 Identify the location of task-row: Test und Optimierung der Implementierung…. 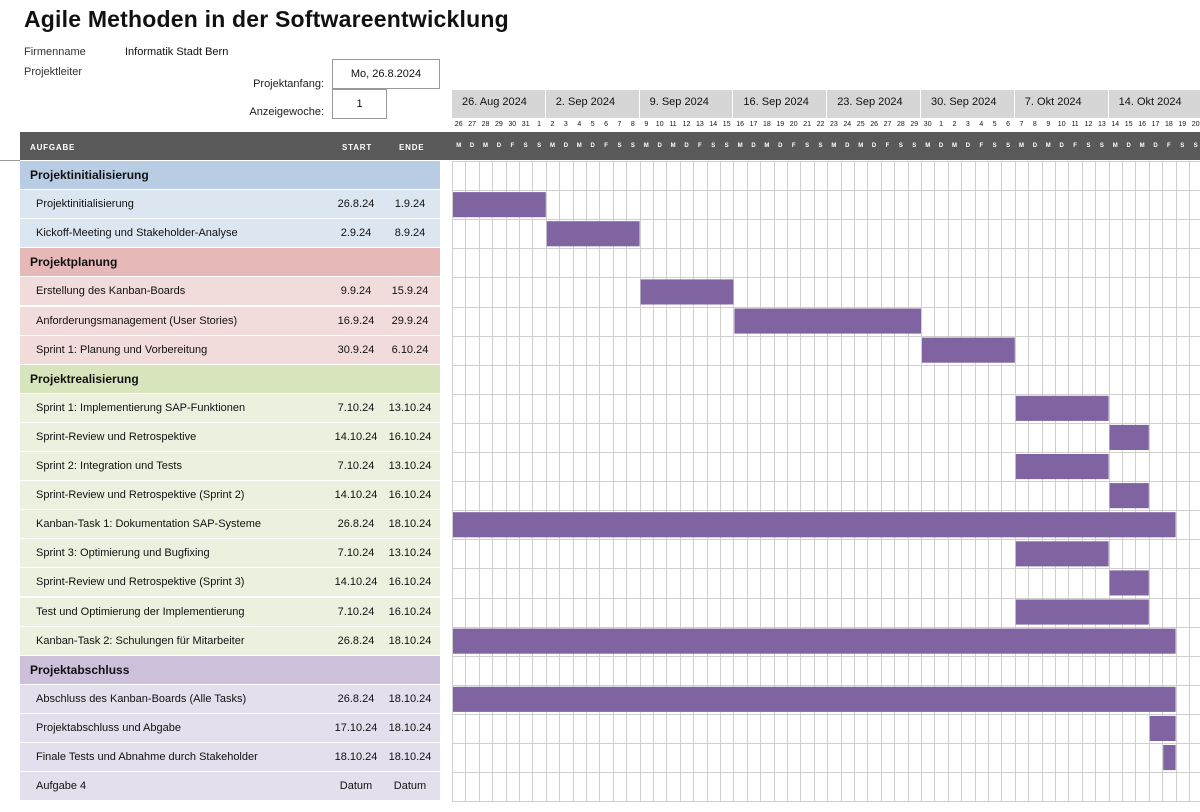
(230, 612).